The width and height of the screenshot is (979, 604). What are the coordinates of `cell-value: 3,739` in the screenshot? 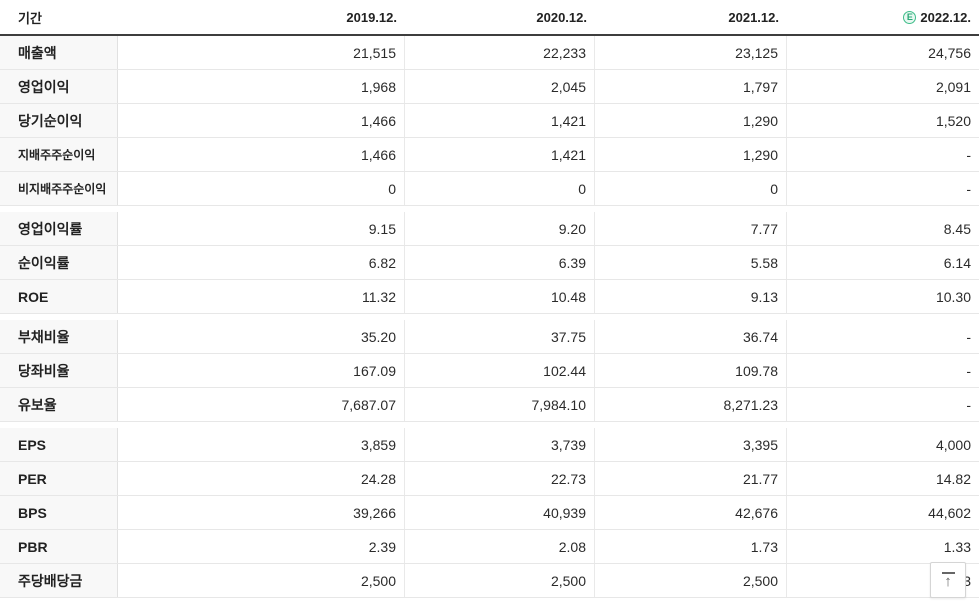 It's located at (500, 444).